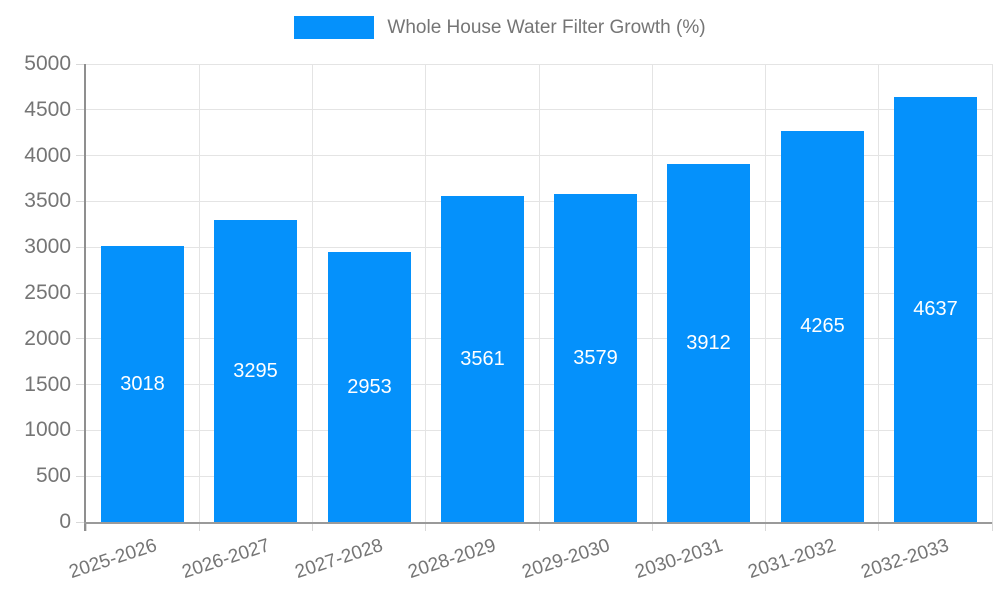  I want to click on bar-value-label: 3561, so click(482, 358).